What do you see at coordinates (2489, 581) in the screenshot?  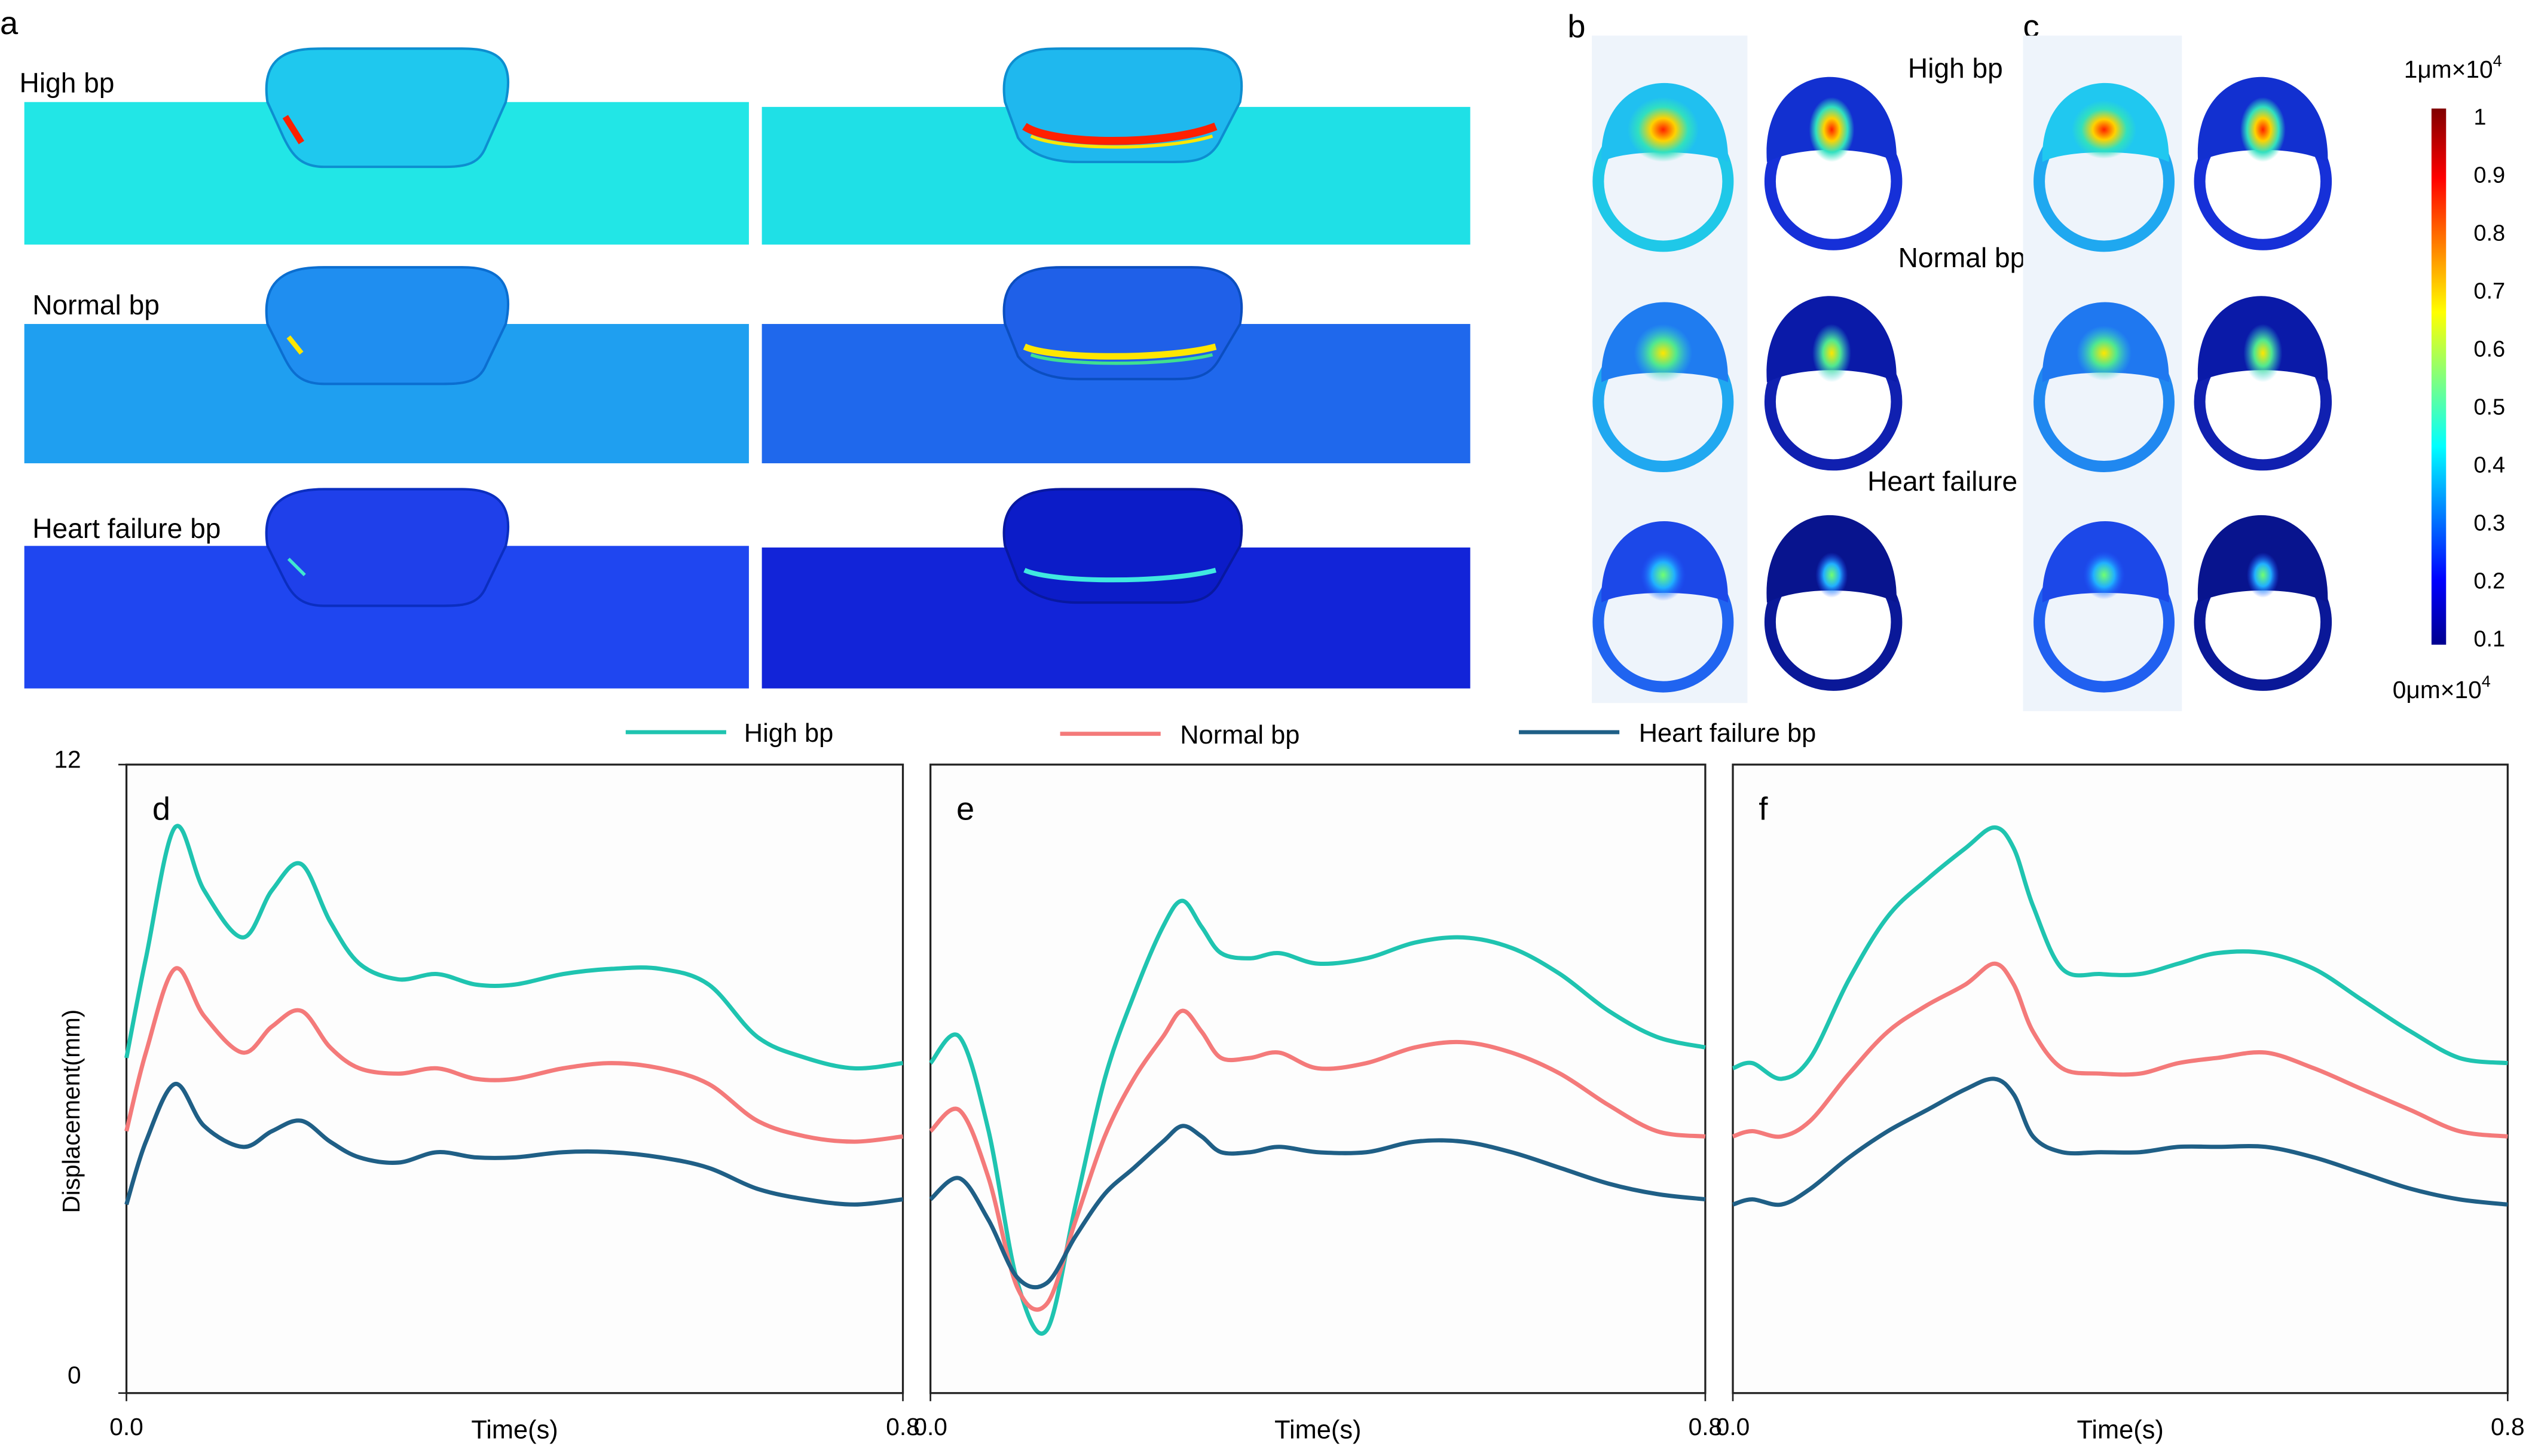 I see `colorbar-tick-label: 0.2` at bounding box center [2489, 581].